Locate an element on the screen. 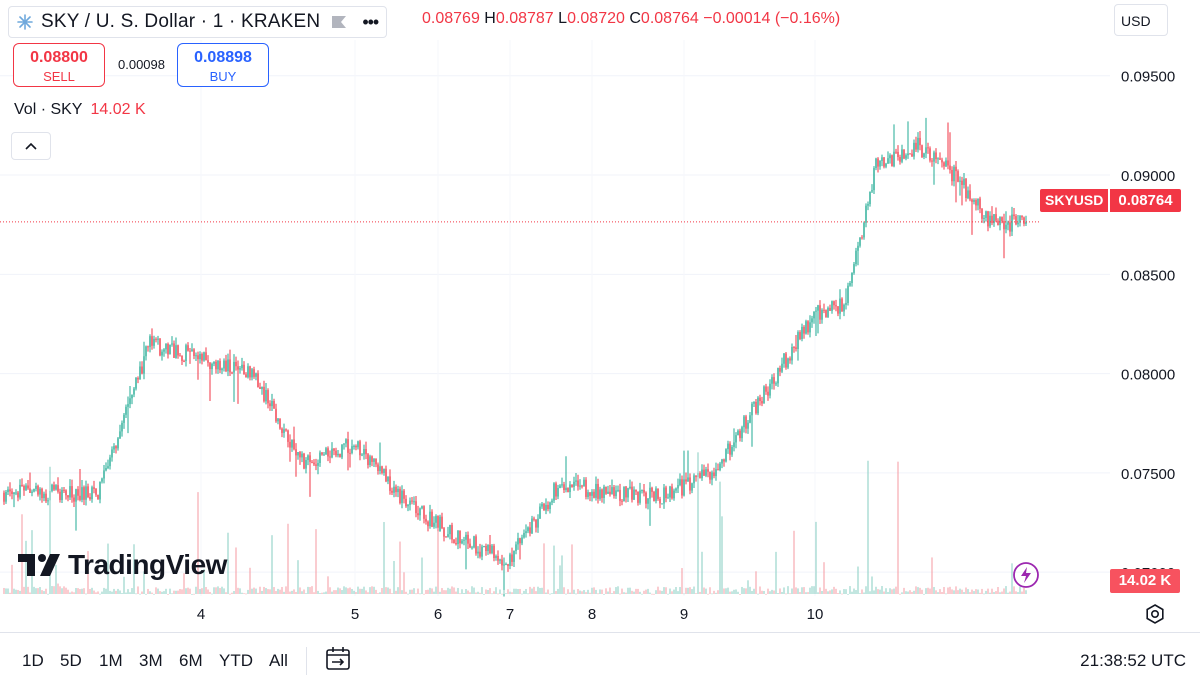 This screenshot has width=1200, height=689. x-tick-label: 10 is located at coordinates (815, 614).